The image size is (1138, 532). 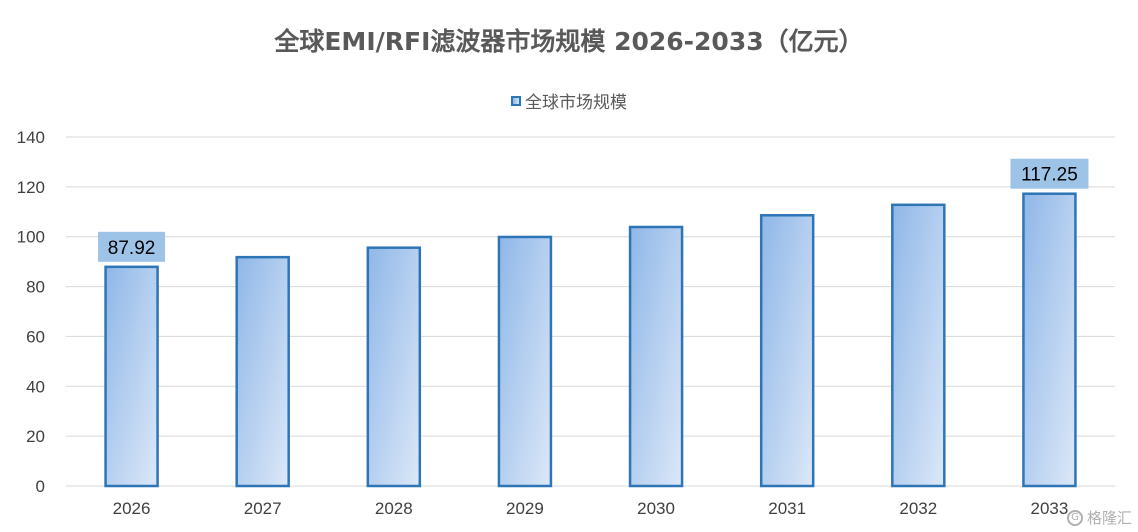 What do you see at coordinates (394, 508) in the screenshot?
I see `x-tick-label: 2028` at bounding box center [394, 508].